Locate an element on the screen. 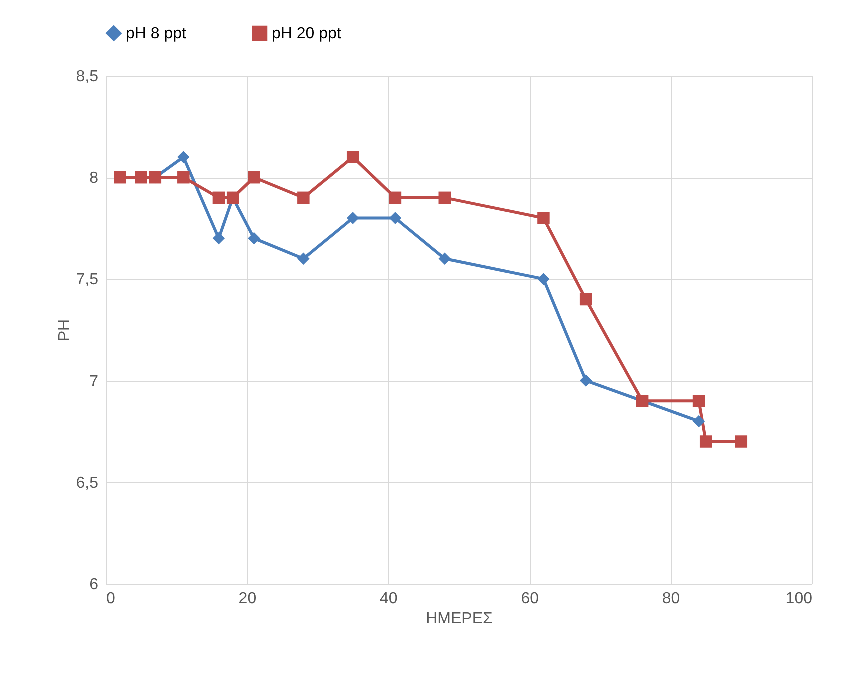 The image size is (863, 678). x-tick-label: 60 is located at coordinates (530, 599).